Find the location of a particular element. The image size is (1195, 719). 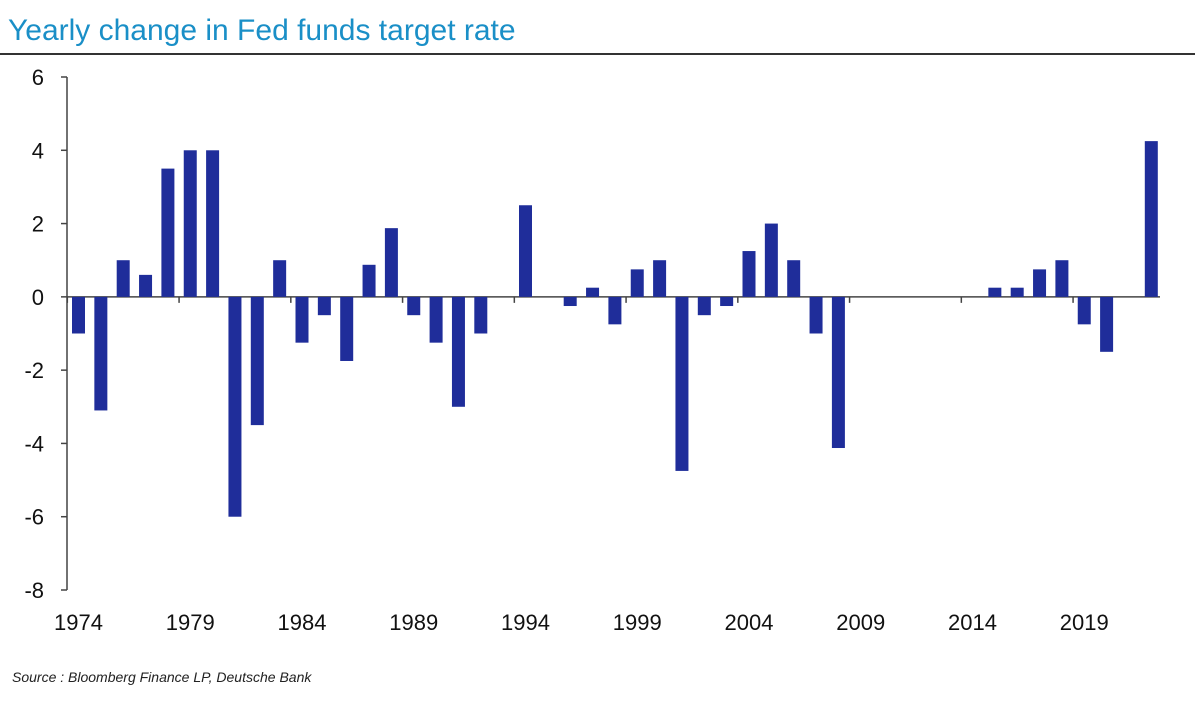

x-tick-label: 2004 is located at coordinates (749, 622).